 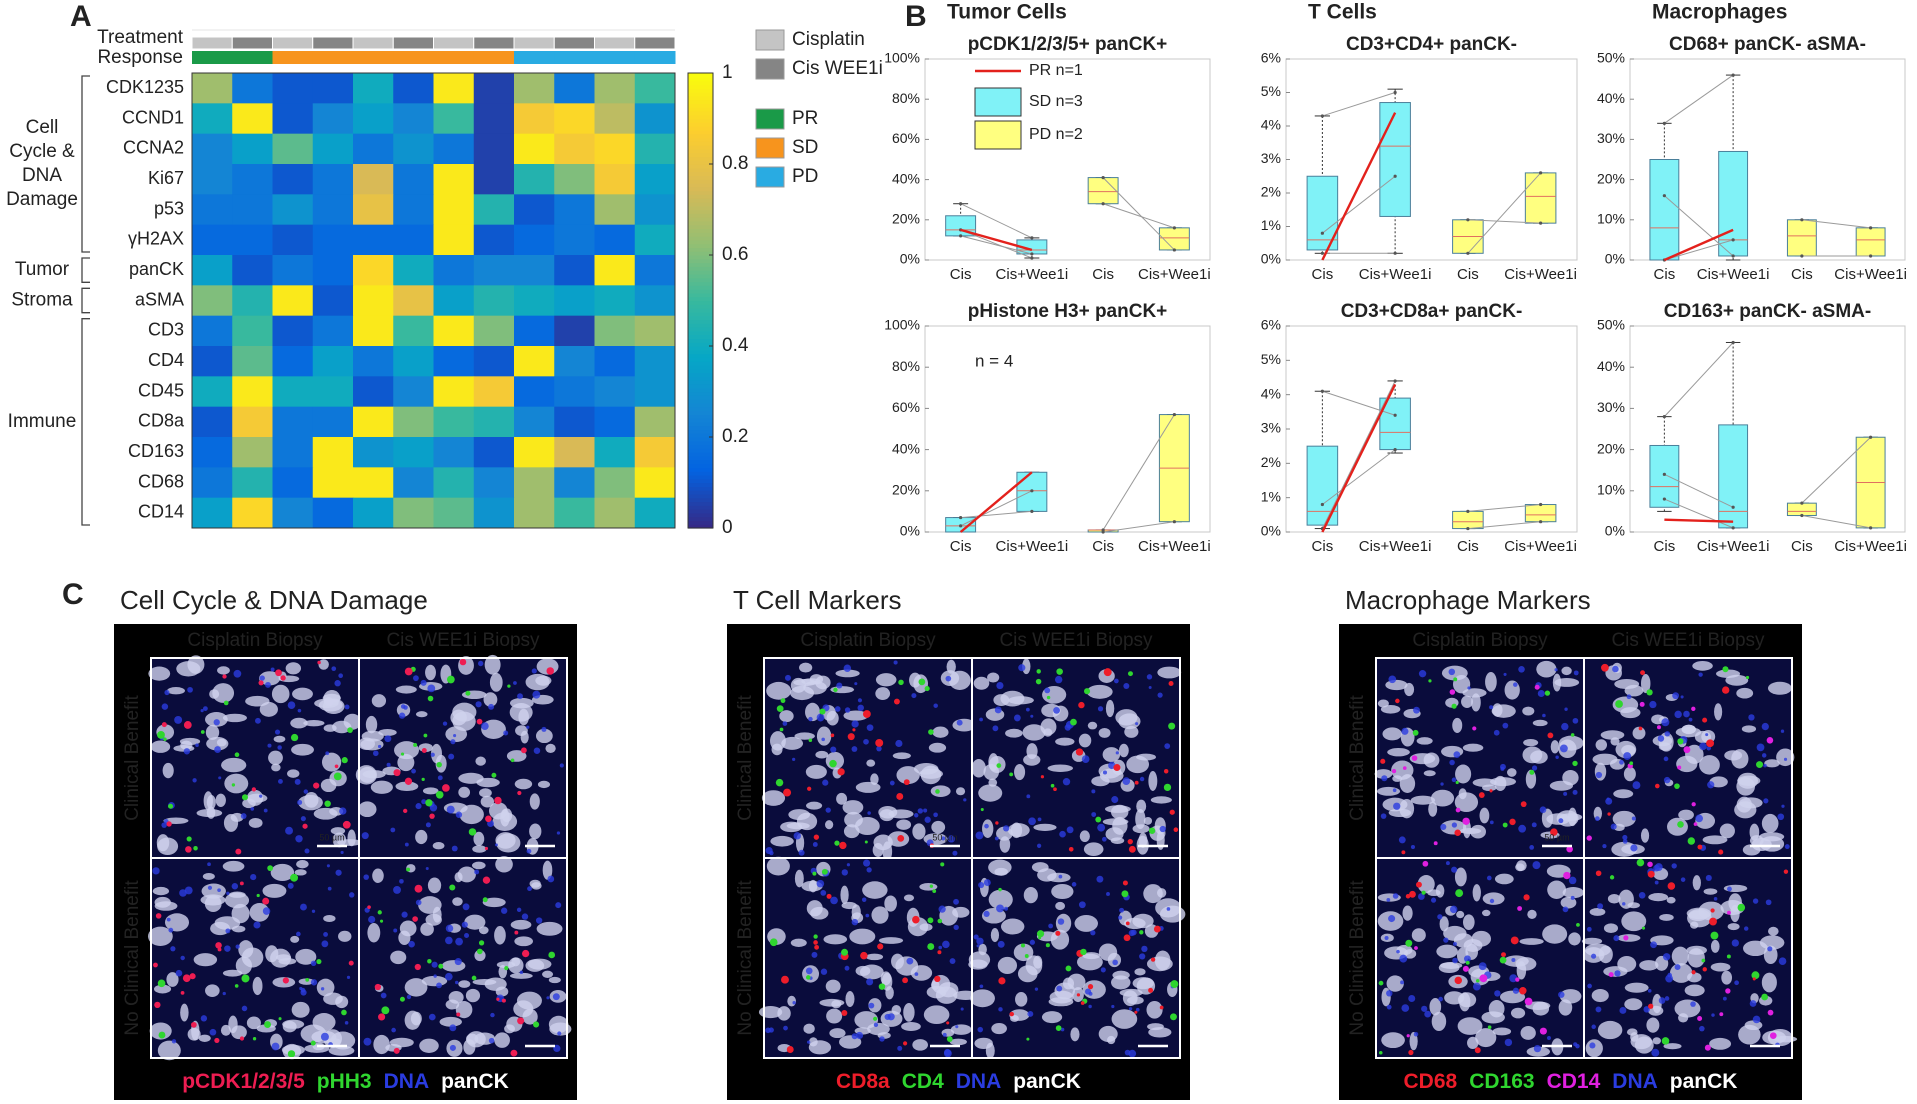 I want to click on row-label: CDK1235, so click(x=145, y=87).